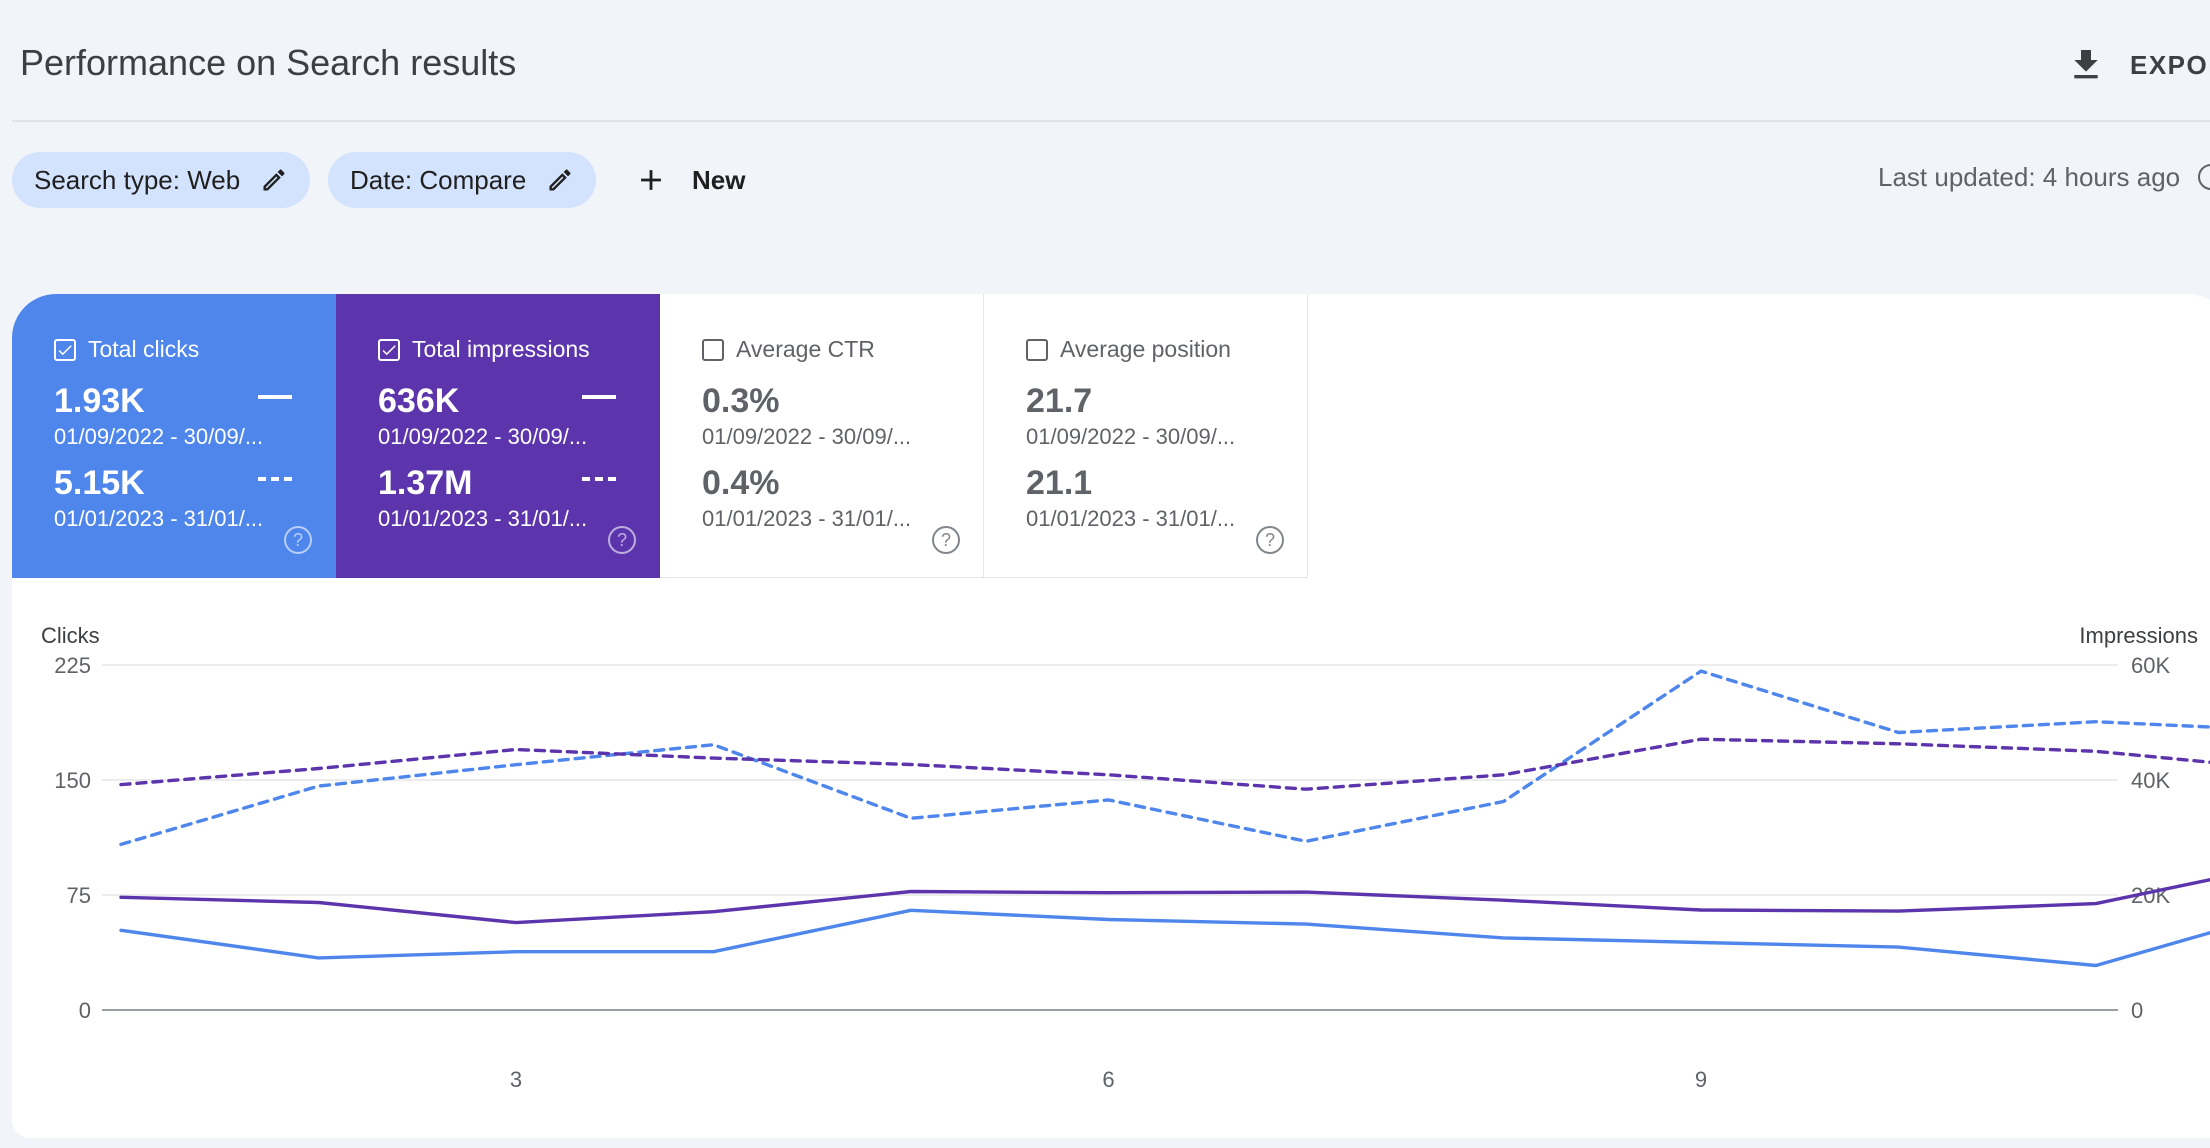 This screenshot has height=1148, width=2210. Describe the element at coordinates (1164, 938) in the screenshot. I see `series-line-clicks-solid` at that location.